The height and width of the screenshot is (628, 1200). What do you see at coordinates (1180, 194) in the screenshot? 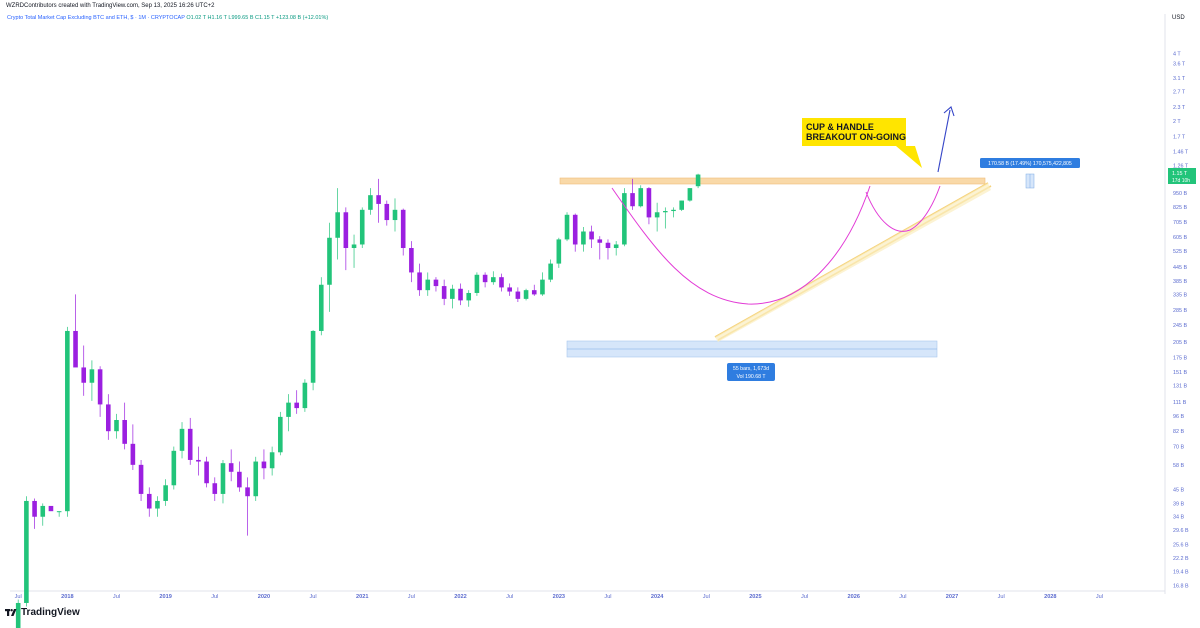
I see `y-tick-label: 950 B` at bounding box center [1180, 194].